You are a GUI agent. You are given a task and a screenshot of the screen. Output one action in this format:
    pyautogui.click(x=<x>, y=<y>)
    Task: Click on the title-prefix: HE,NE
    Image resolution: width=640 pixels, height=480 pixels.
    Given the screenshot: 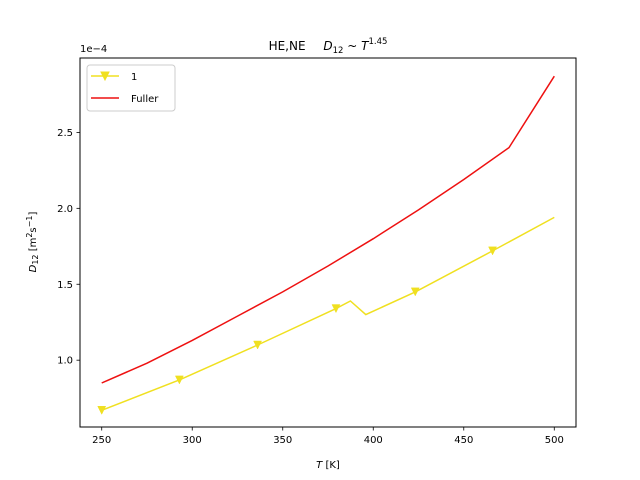 What is the action you would take?
    pyautogui.click(x=287, y=46)
    